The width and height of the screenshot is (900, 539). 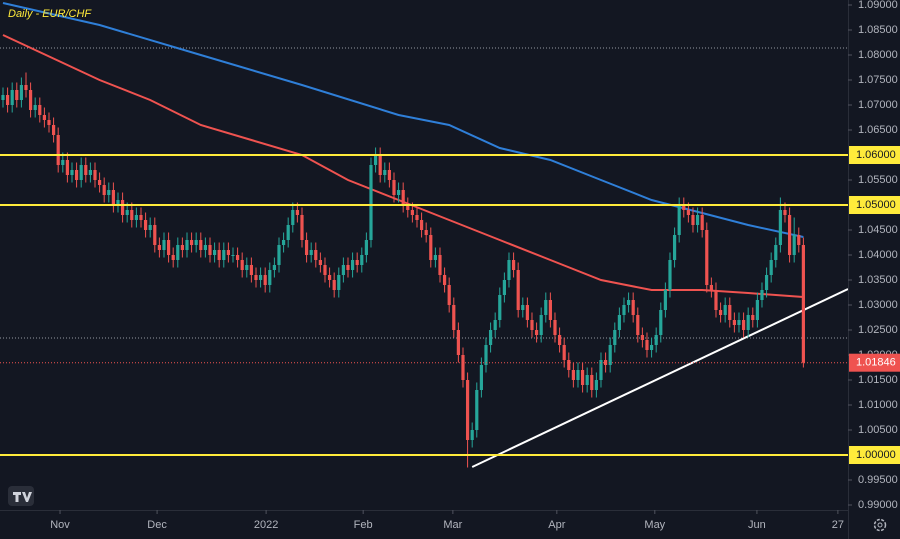 What do you see at coordinates (878, 305) in the screenshot?
I see `y-tick-label: 1.03000` at bounding box center [878, 305].